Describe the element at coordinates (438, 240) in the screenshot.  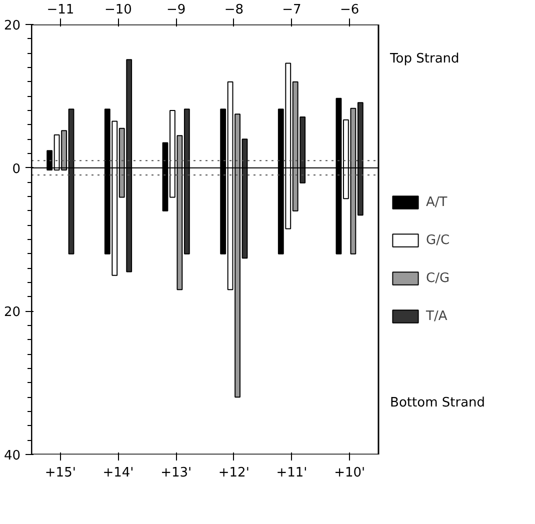
I see `legend-label: G/C` at that location.